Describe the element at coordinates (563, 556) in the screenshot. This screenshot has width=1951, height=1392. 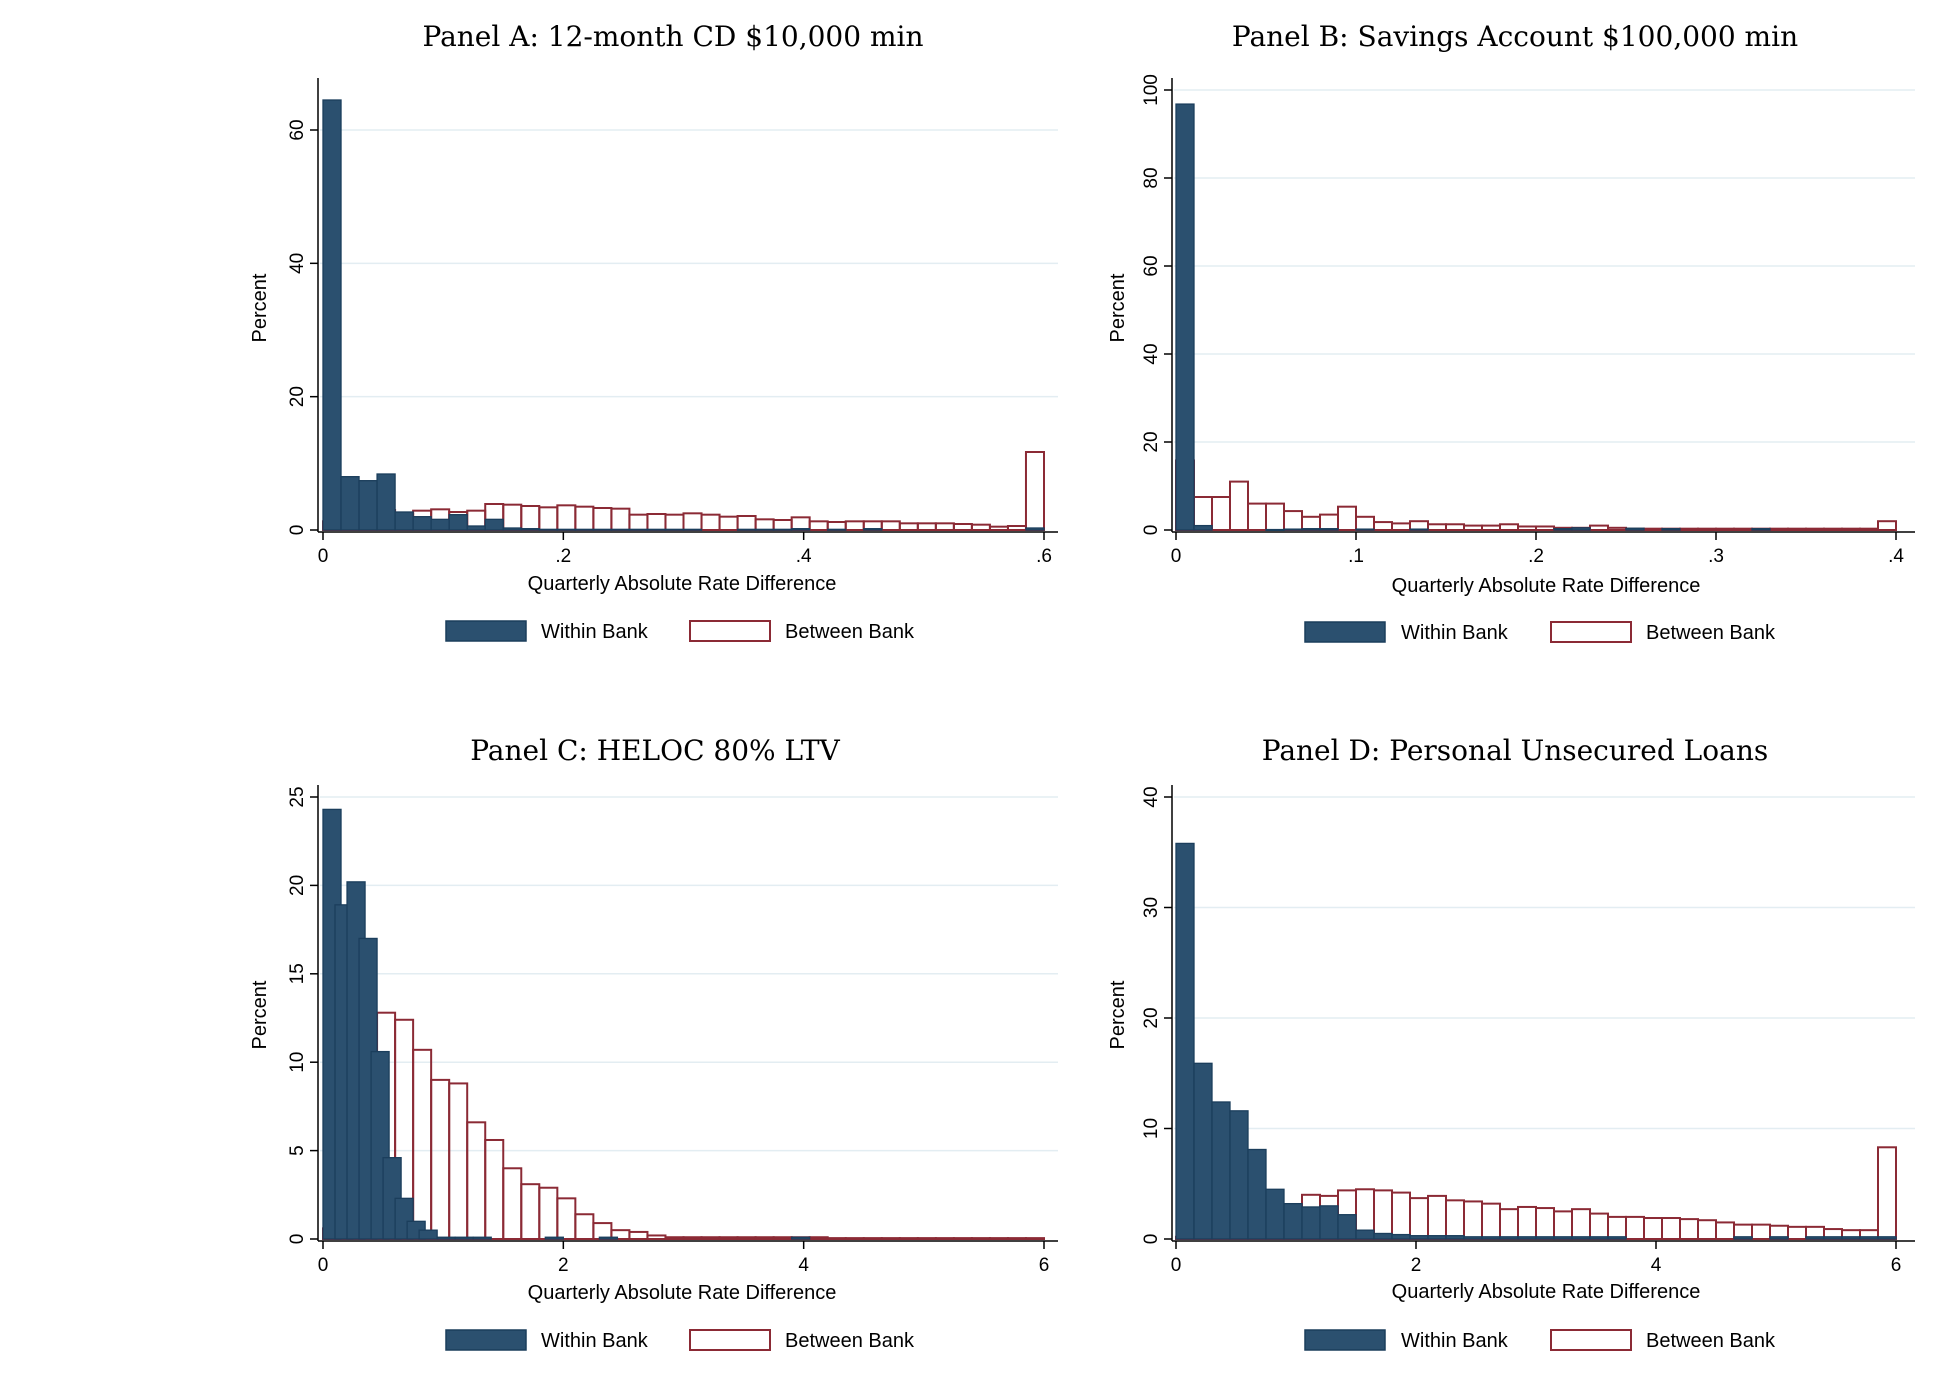
I see `panel-a-x-tick-label: .2` at that location.